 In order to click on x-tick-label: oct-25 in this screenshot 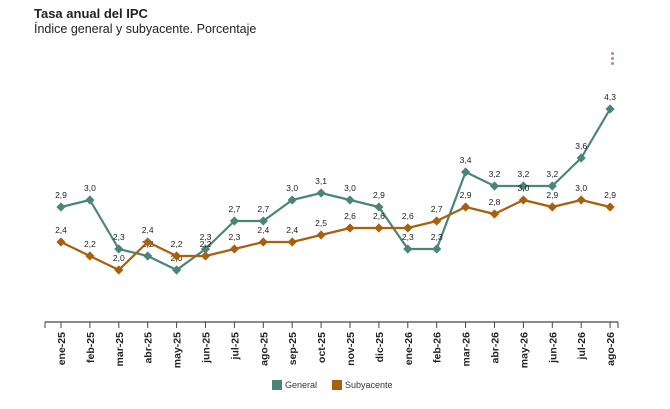, I will do `click(322, 347)`.